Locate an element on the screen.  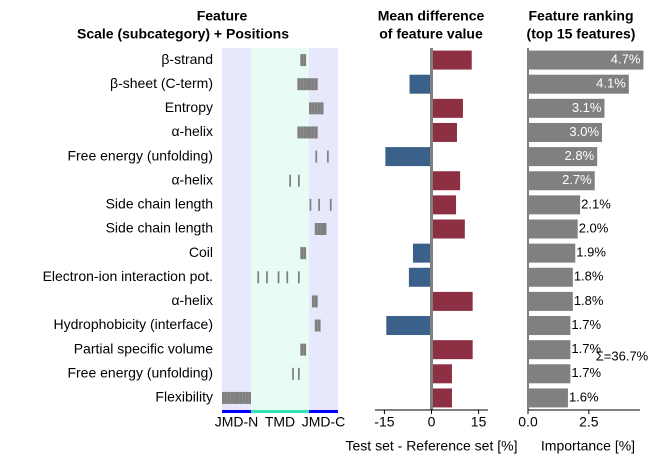
value-label: 4.1% is located at coordinates (611, 83).